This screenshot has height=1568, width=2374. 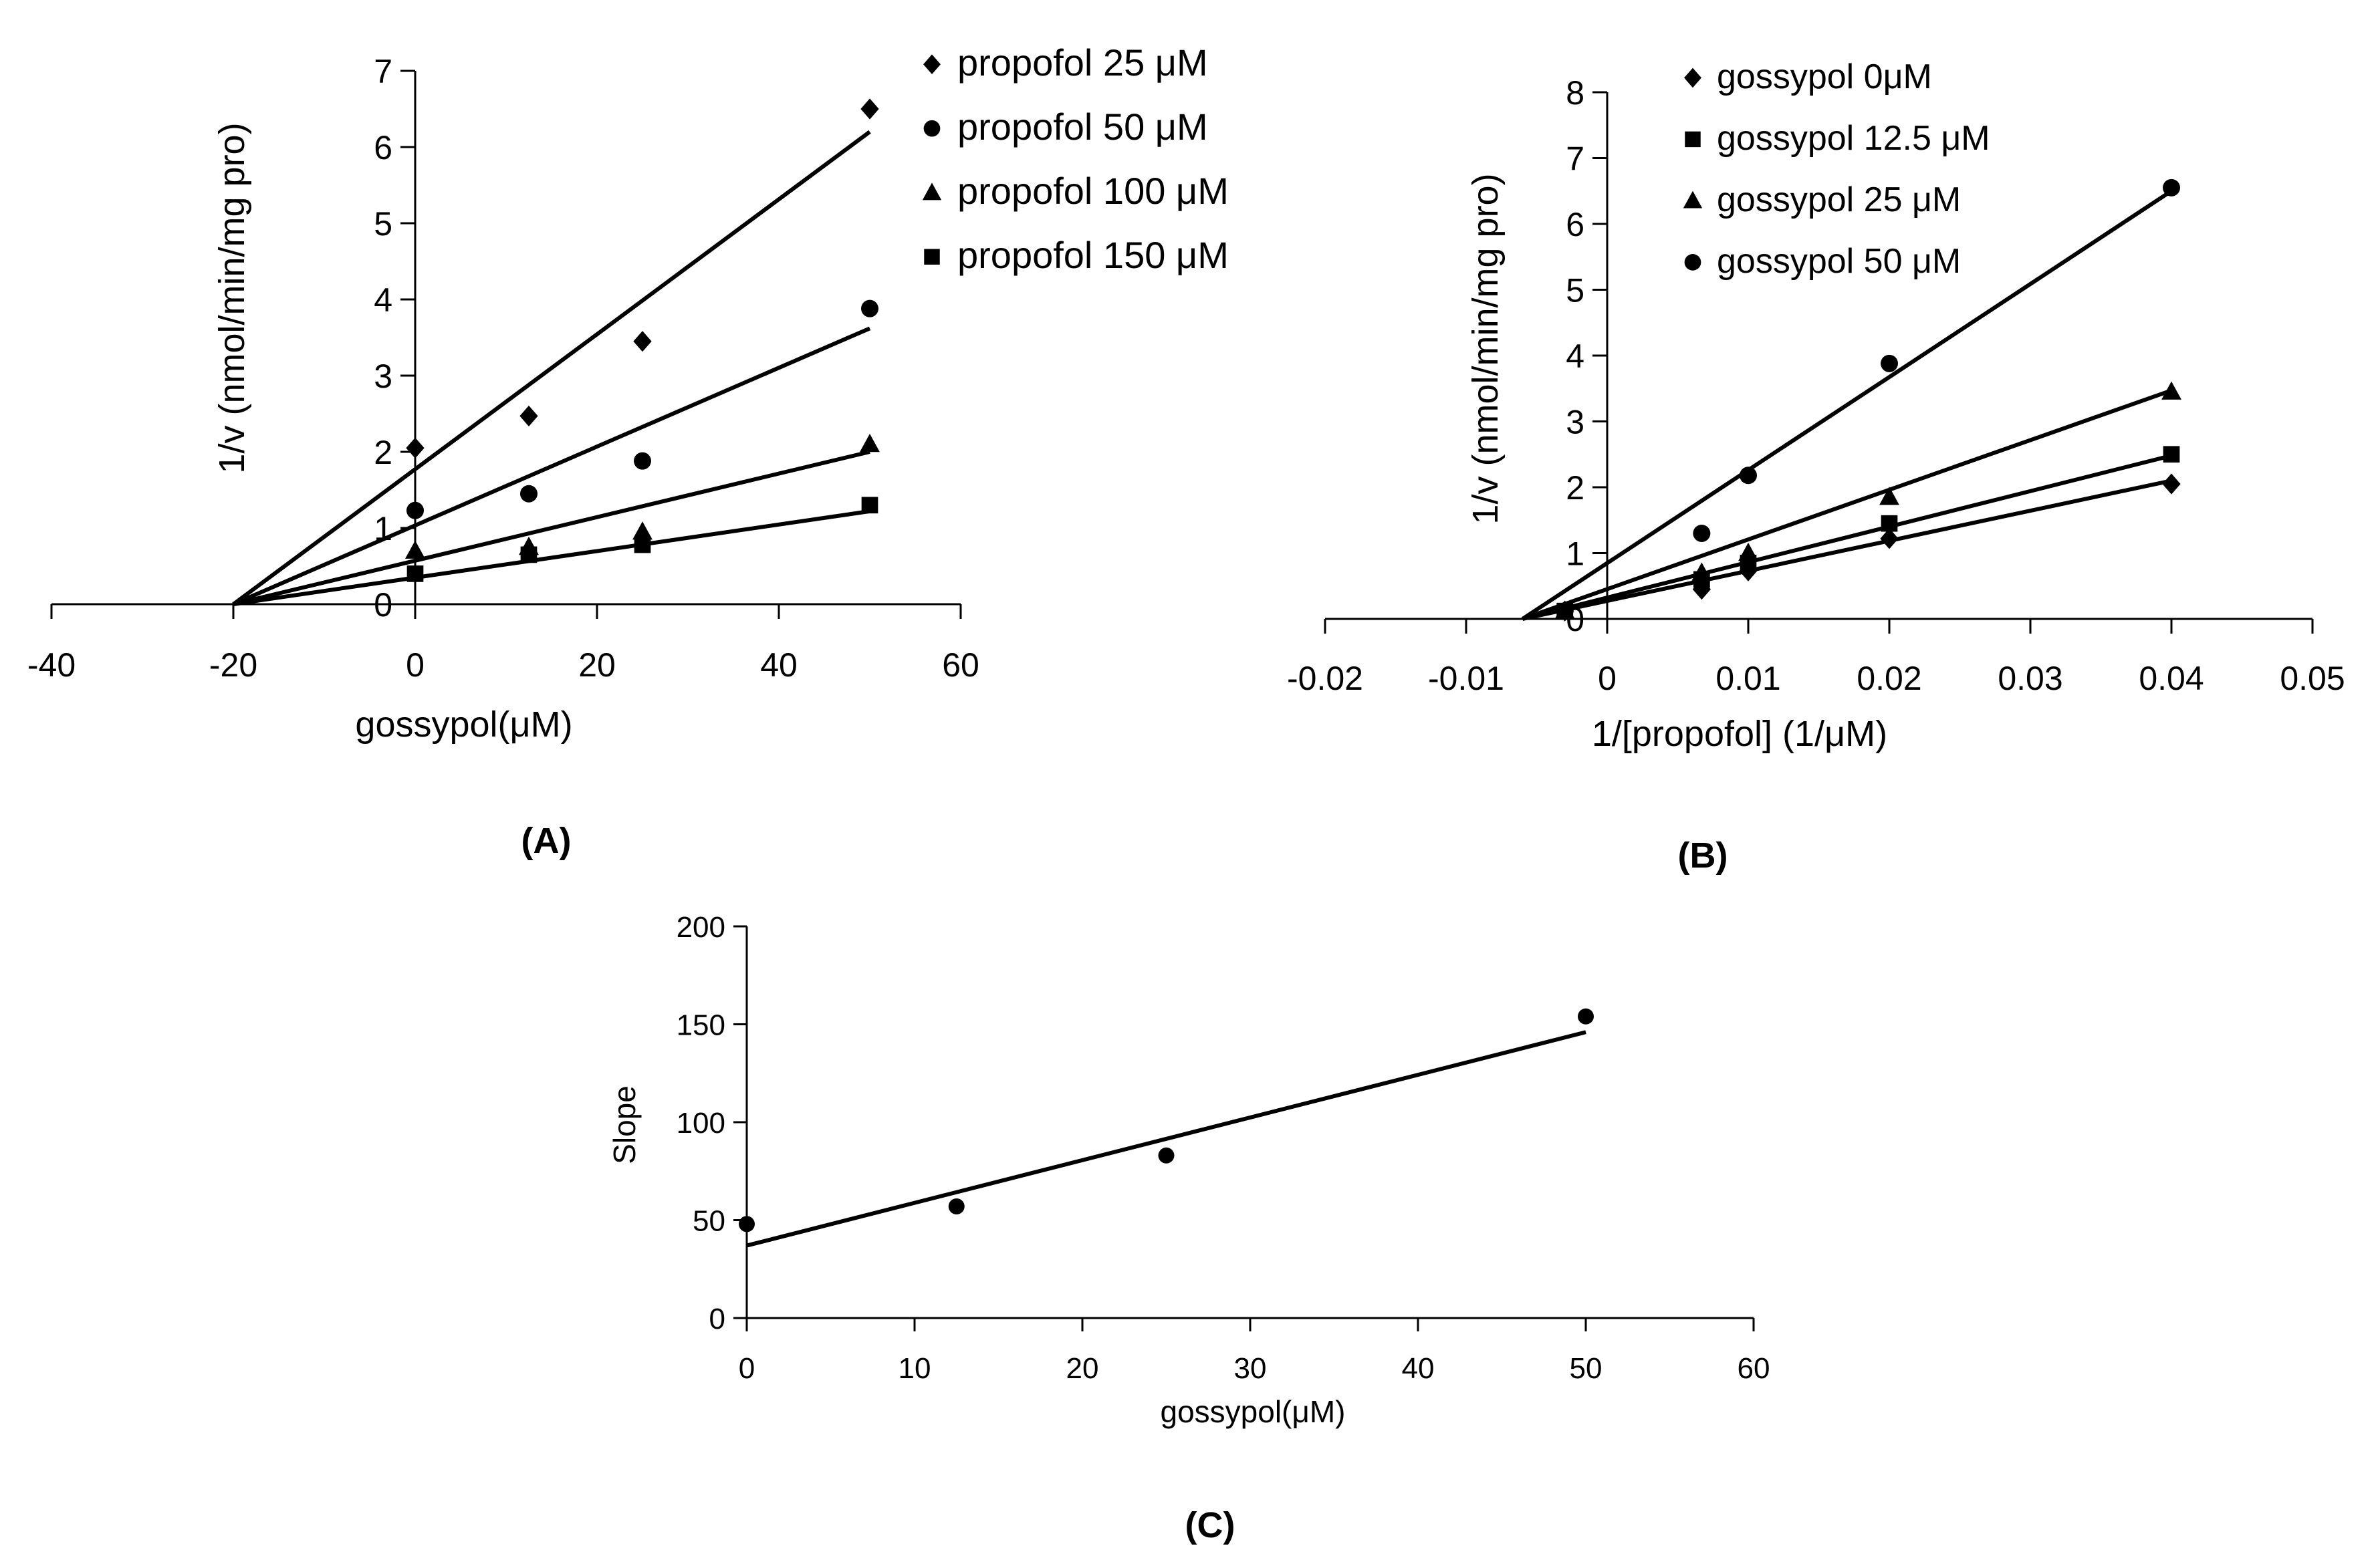 What do you see at coordinates (1466, 678) in the screenshot?
I see `x-tick-label: -0.01` at bounding box center [1466, 678].